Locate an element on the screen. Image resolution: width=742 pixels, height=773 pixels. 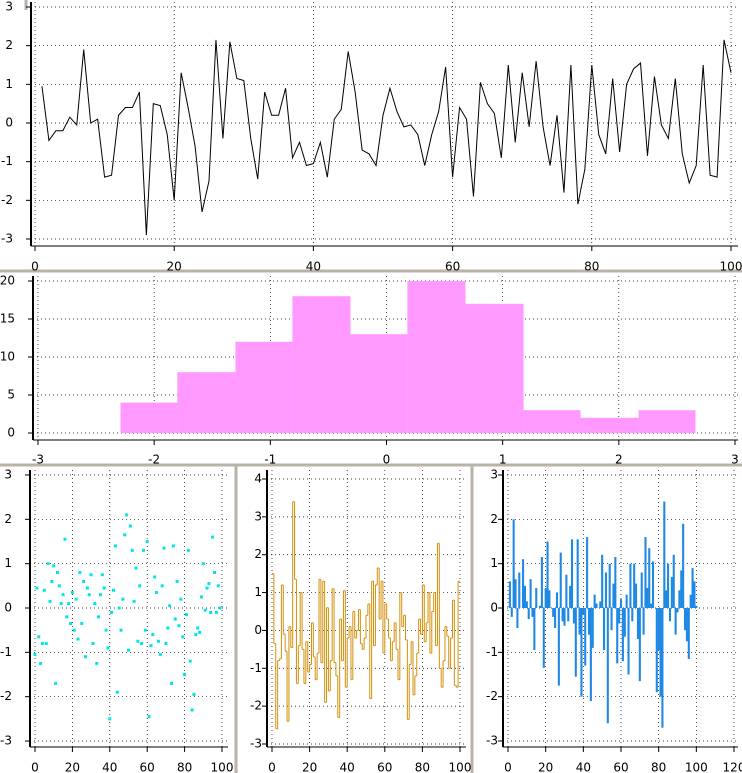
y-tick-label: 3 is located at coordinates (9, 7).